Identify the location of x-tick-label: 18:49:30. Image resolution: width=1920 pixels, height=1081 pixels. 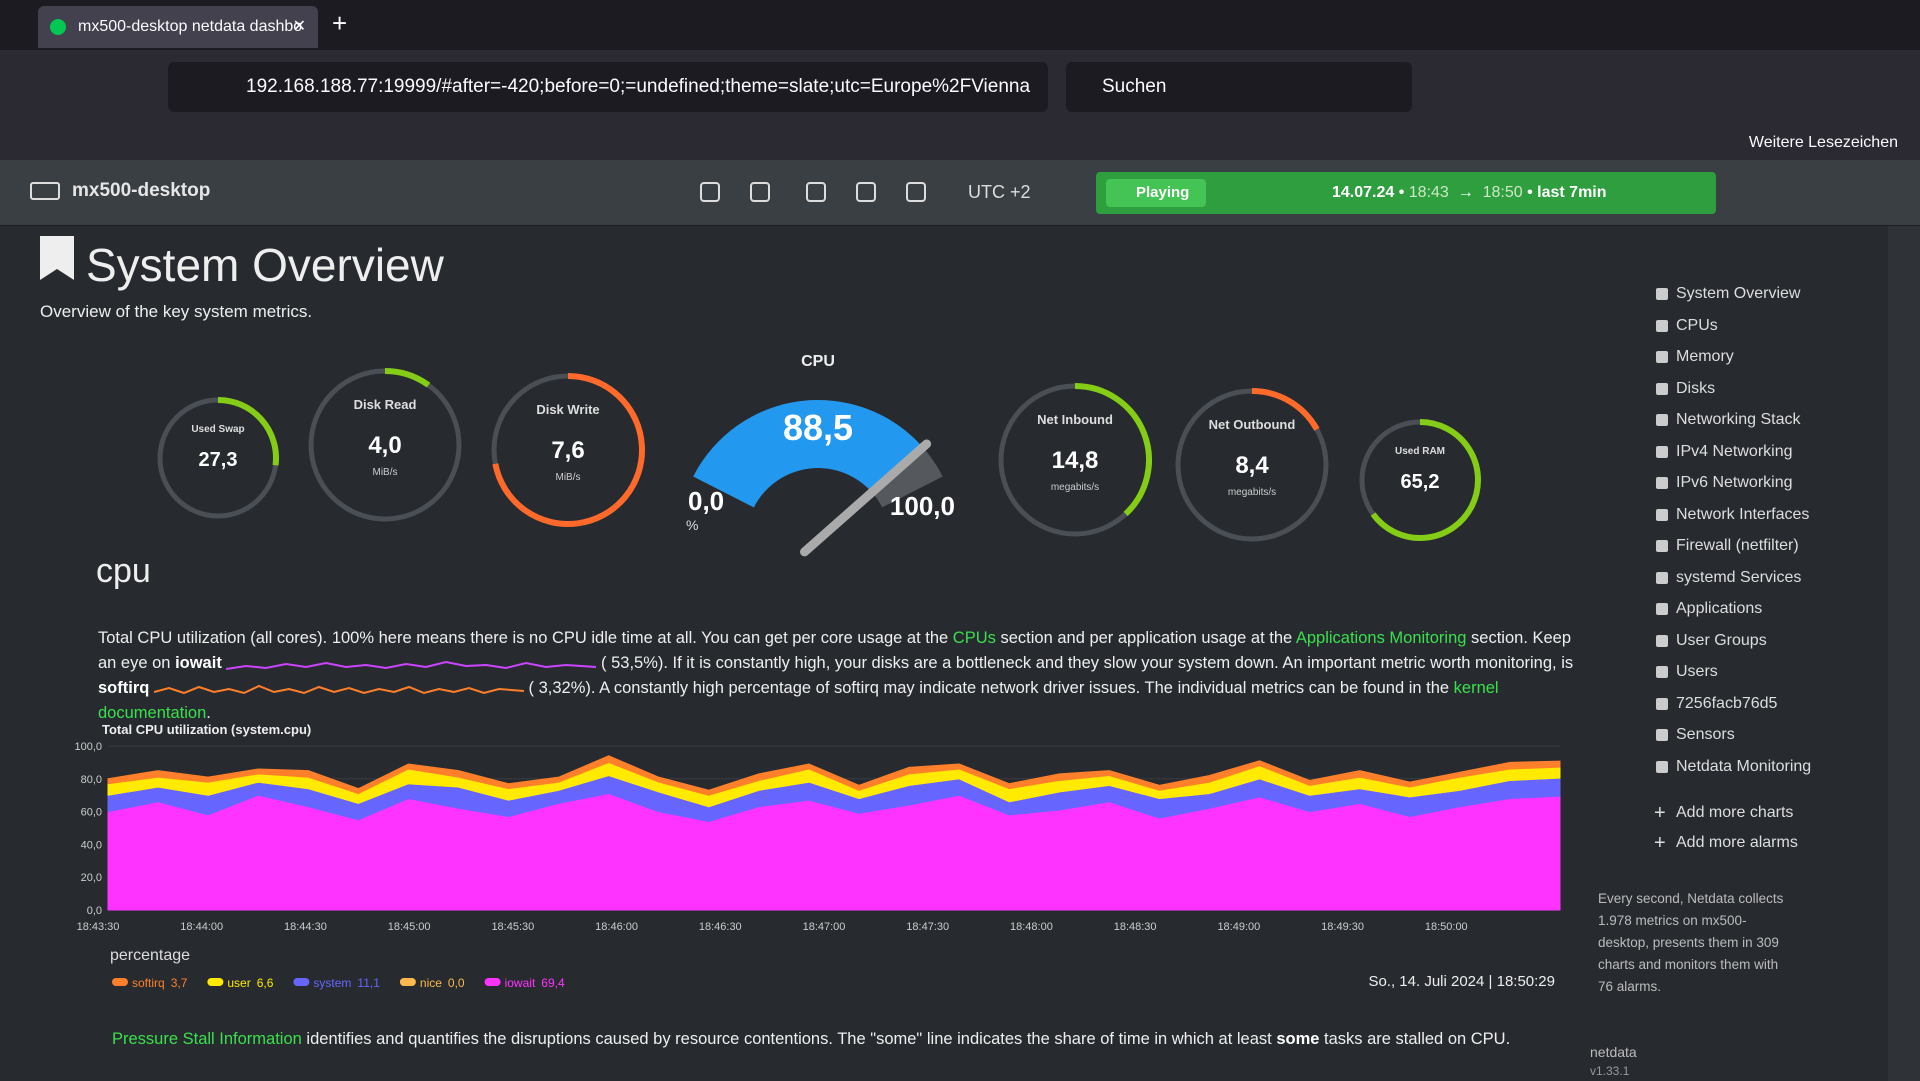
(1342, 927).